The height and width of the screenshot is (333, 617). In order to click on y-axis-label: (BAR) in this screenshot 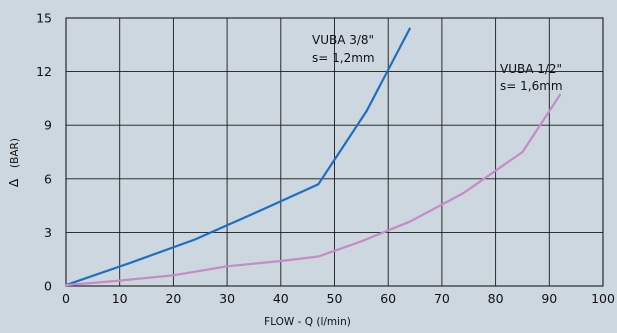, I will do `click(15, 153)`.